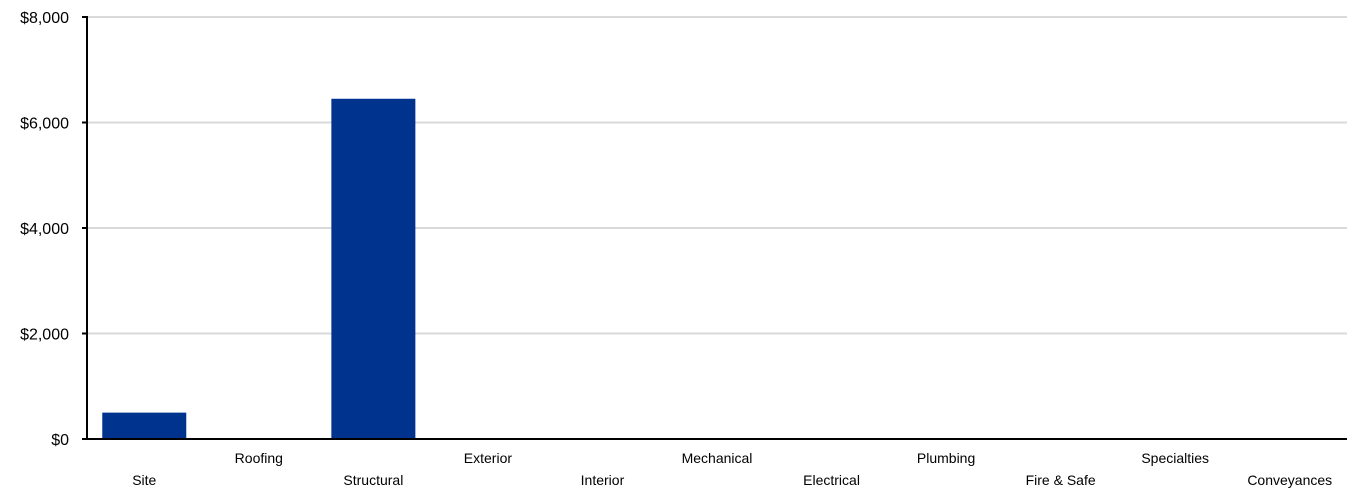  Describe the element at coordinates (488, 458) in the screenshot. I see `x-tick-label: Exterior` at that location.